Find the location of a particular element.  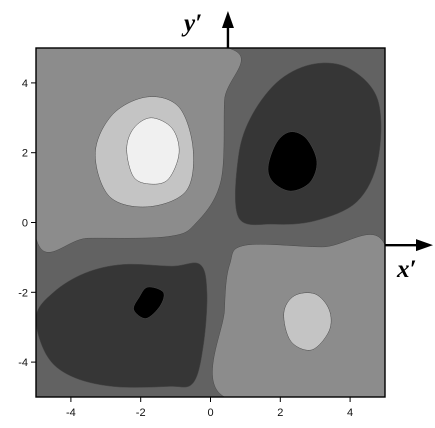

x-tick-label: -2 is located at coordinates (141, 413).